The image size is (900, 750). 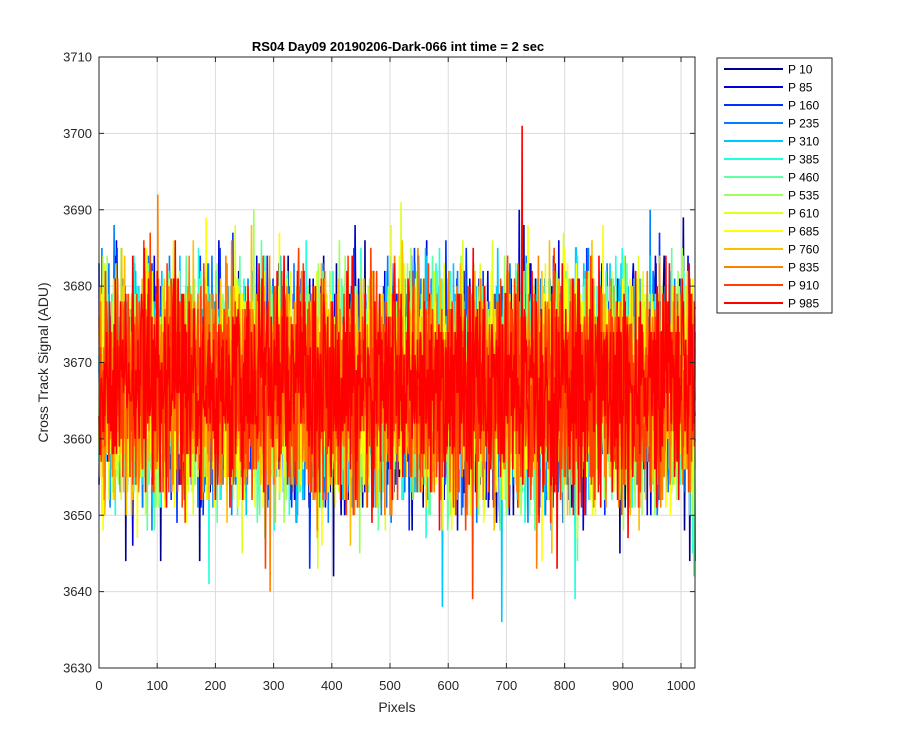 What do you see at coordinates (803, 268) in the screenshot?
I see `legend-label: P 835` at bounding box center [803, 268].